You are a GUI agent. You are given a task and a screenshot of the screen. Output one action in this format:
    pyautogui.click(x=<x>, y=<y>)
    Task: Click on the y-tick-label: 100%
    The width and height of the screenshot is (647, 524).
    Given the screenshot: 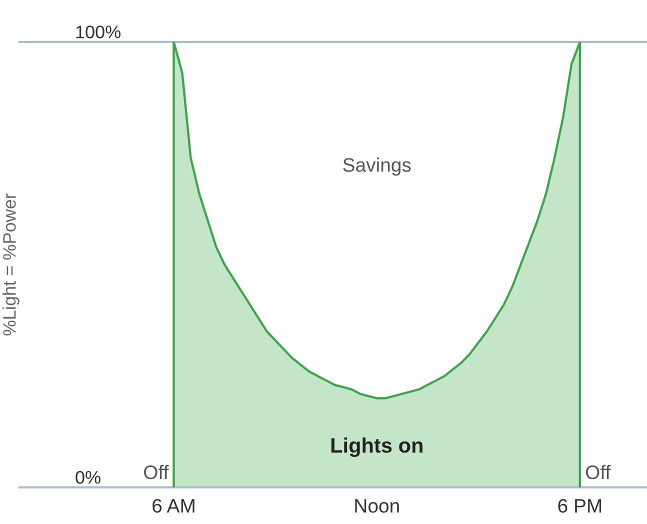 What is the action you would take?
    pyautogui.click(x=98, y=32)
    